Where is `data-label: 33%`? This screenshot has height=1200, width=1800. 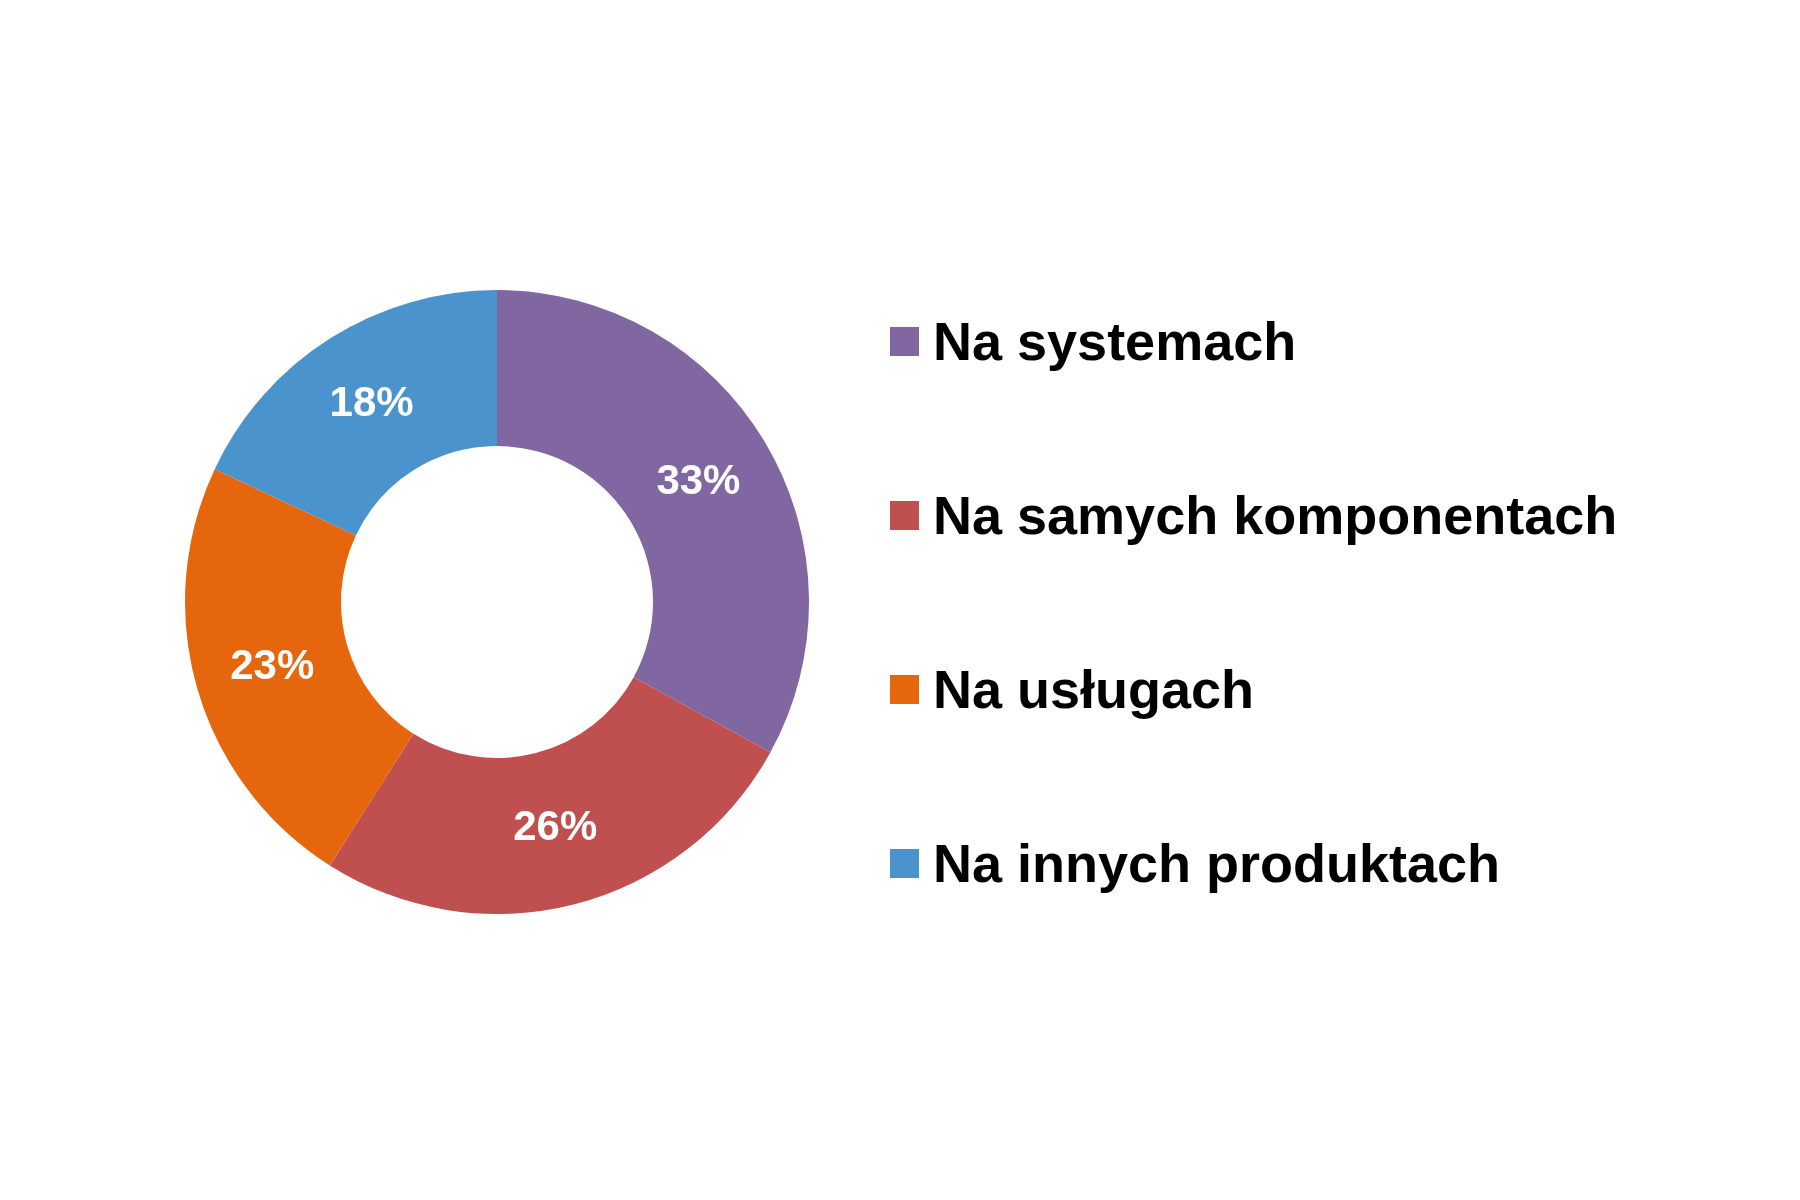
data-label: 33% is located at coordinates (698, 480).